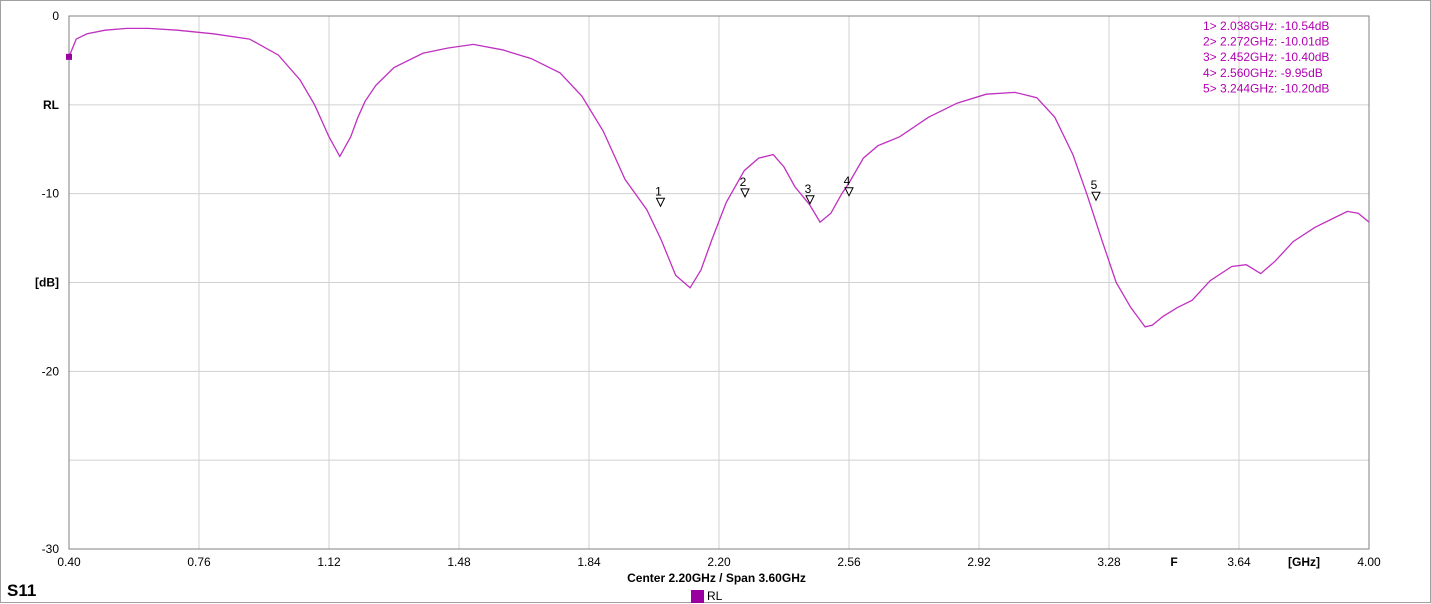 The height and width of the screenshot is (604, 1431). What do you see at coordinates (51, 371) in the screenshot?
I see `y-tick-label: -20` at bounding box center [51, 371].